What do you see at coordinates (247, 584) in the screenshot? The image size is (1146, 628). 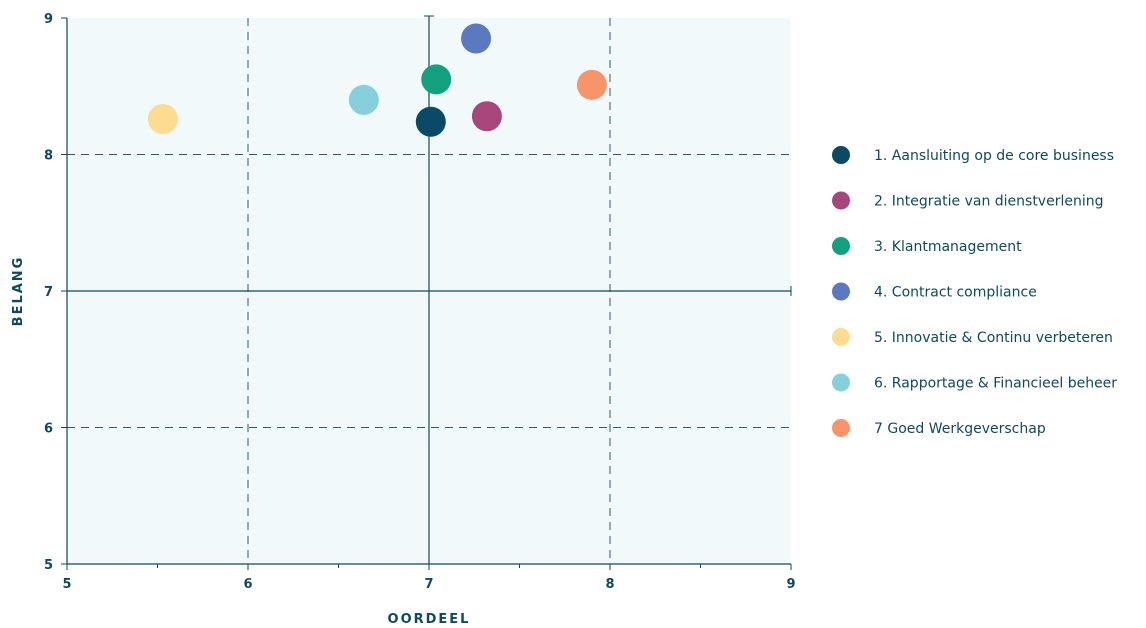 I see `x-tick-label: 6` at bounding box center [247, 584].